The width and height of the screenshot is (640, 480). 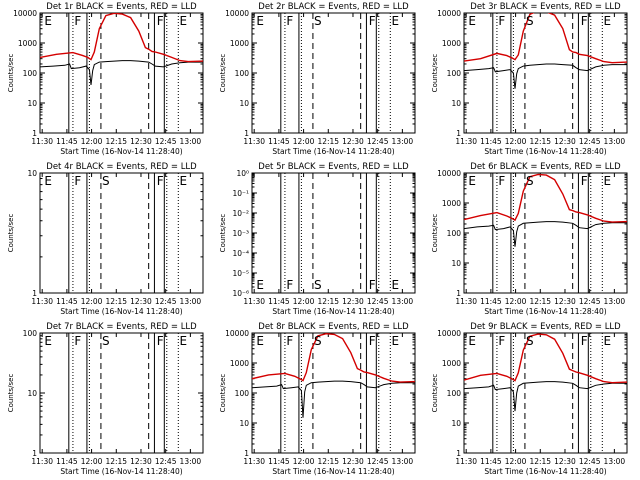 What do you see at coordinates (240, 213) in the screenshot?
I see `y-tick-label: 10⁻²` at bounding box center [240, 213].